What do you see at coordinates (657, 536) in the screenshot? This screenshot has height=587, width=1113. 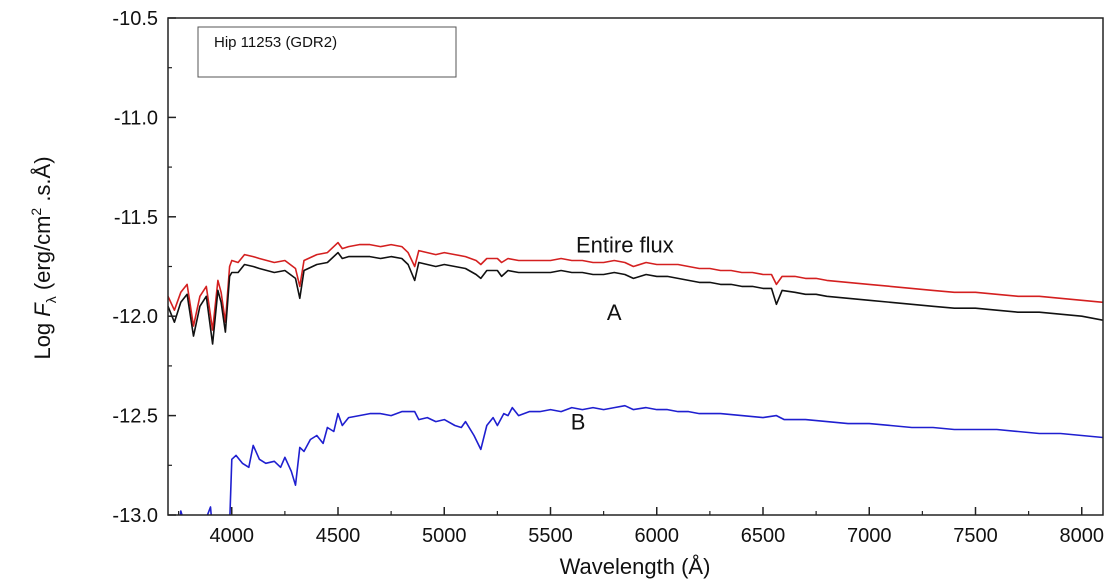 I see `x-tick-label: 6000` at bounding box center [657, 536].